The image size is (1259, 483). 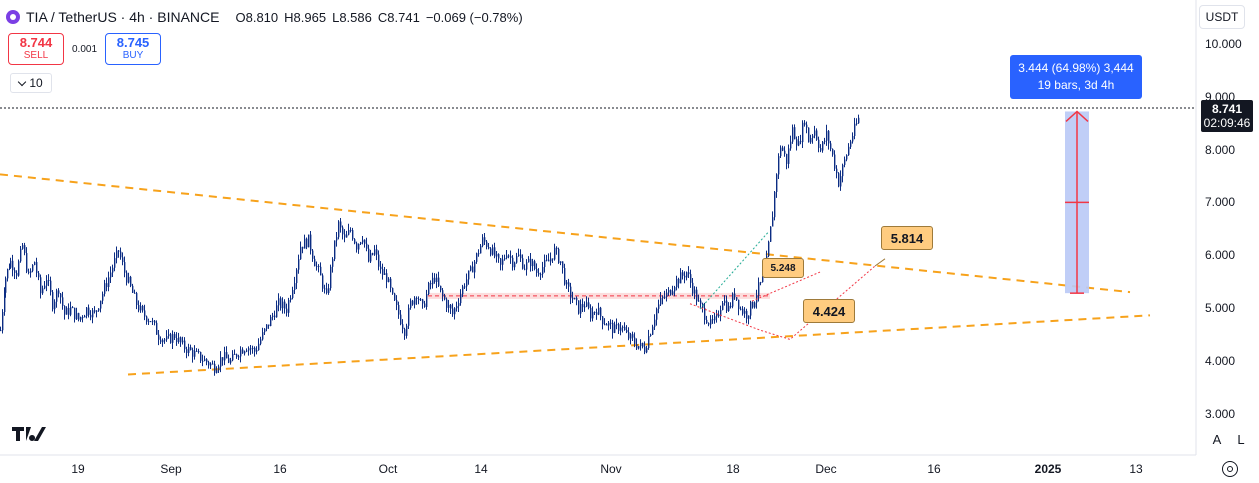 I want to click on buy-price: 8.745, so click(x=133, y=42).